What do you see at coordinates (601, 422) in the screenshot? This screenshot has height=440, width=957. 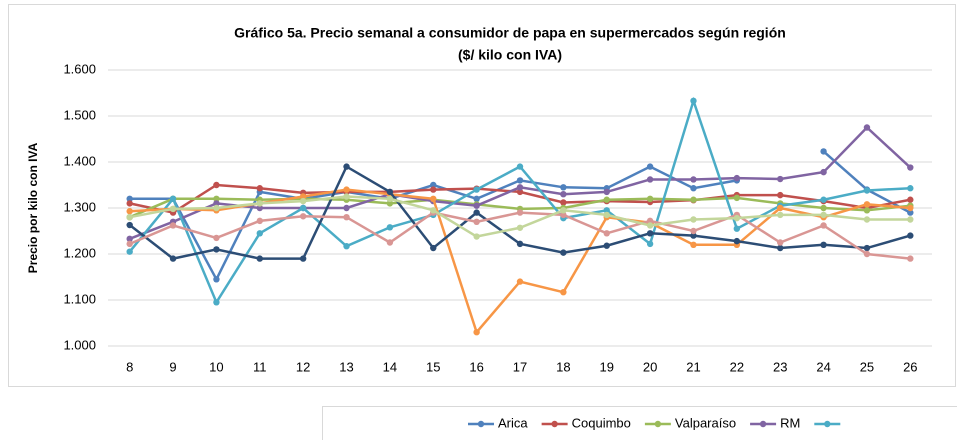 I see `legend-label: Coquimbo` at bounding box center [601, 422].